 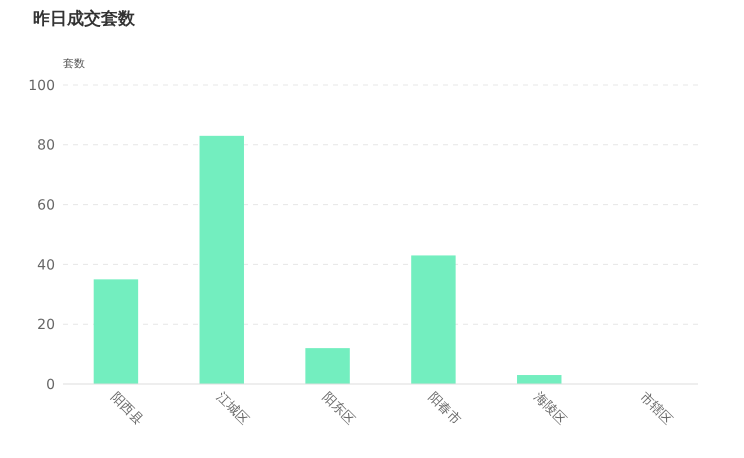 What do you see at coordinates (41, 86) in the screenshot?
I see `y-tick-label: 100` at bounding box center [41, 86].